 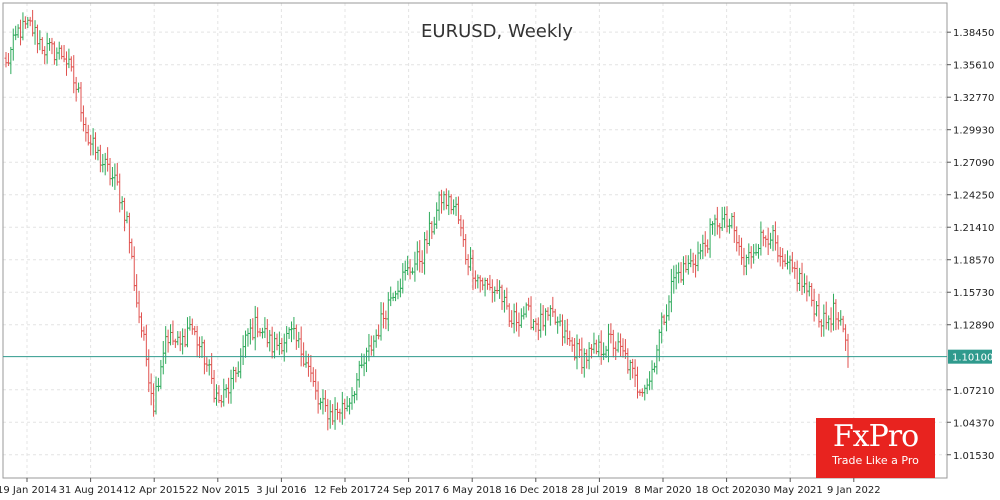 What do you see at coordinates (973, 163) in the screenshot?
I see `y-tick-label: 1.27090` at bounding box center [973, 163].